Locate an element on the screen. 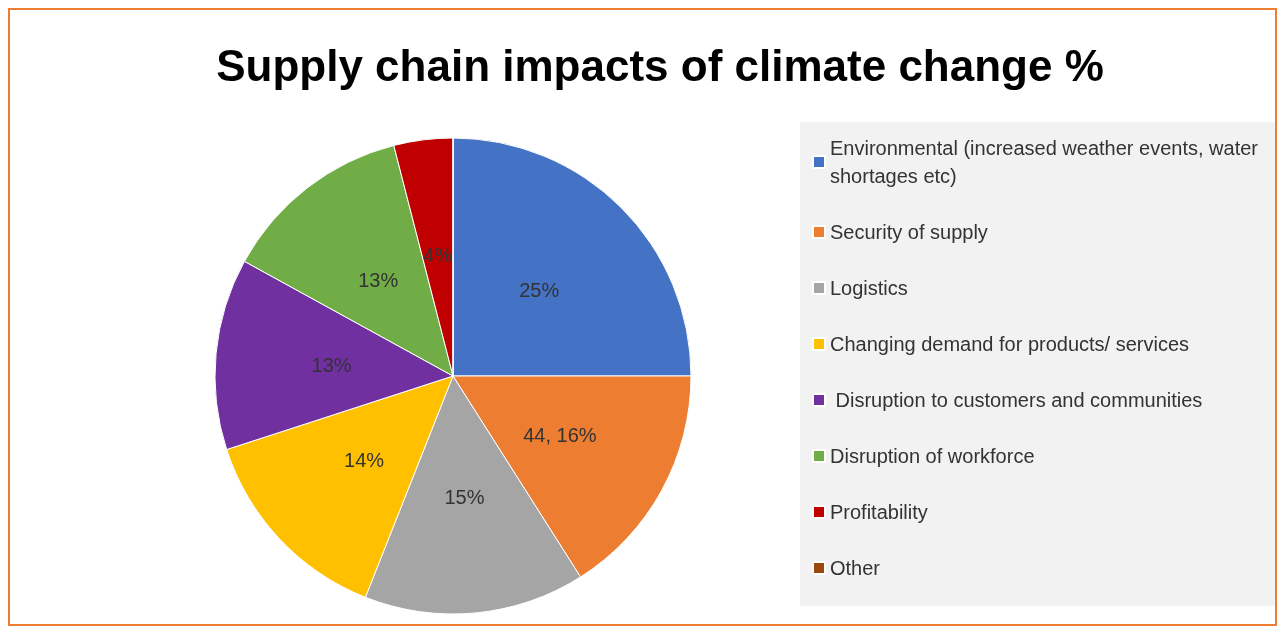 Image resolution: width=1287 pixels, height=634 pixels. data-label: 4% is located at coordinates (438, 254).